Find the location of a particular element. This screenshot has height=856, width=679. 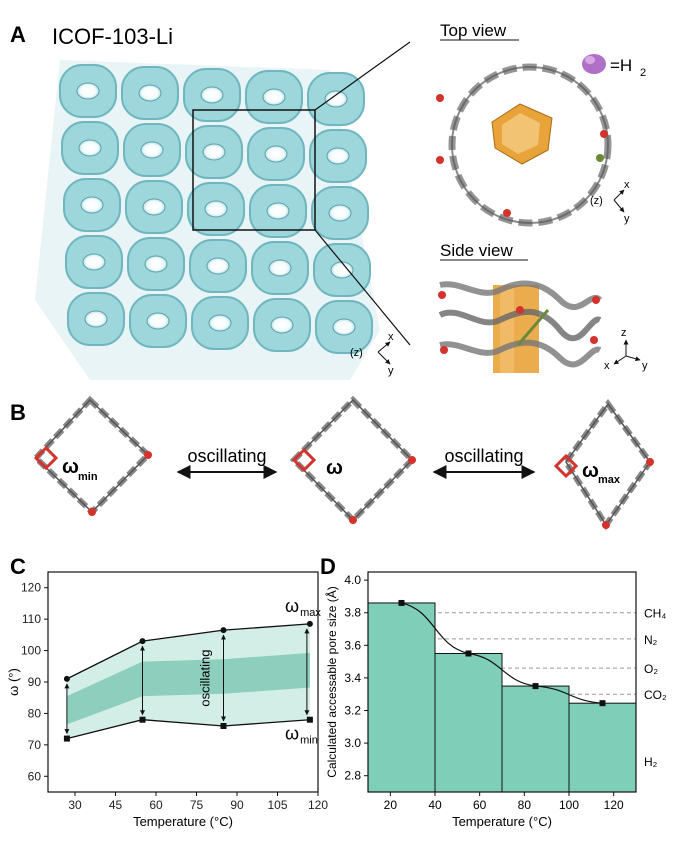

panel-c-letter: C is located at coordinates (18, 566).